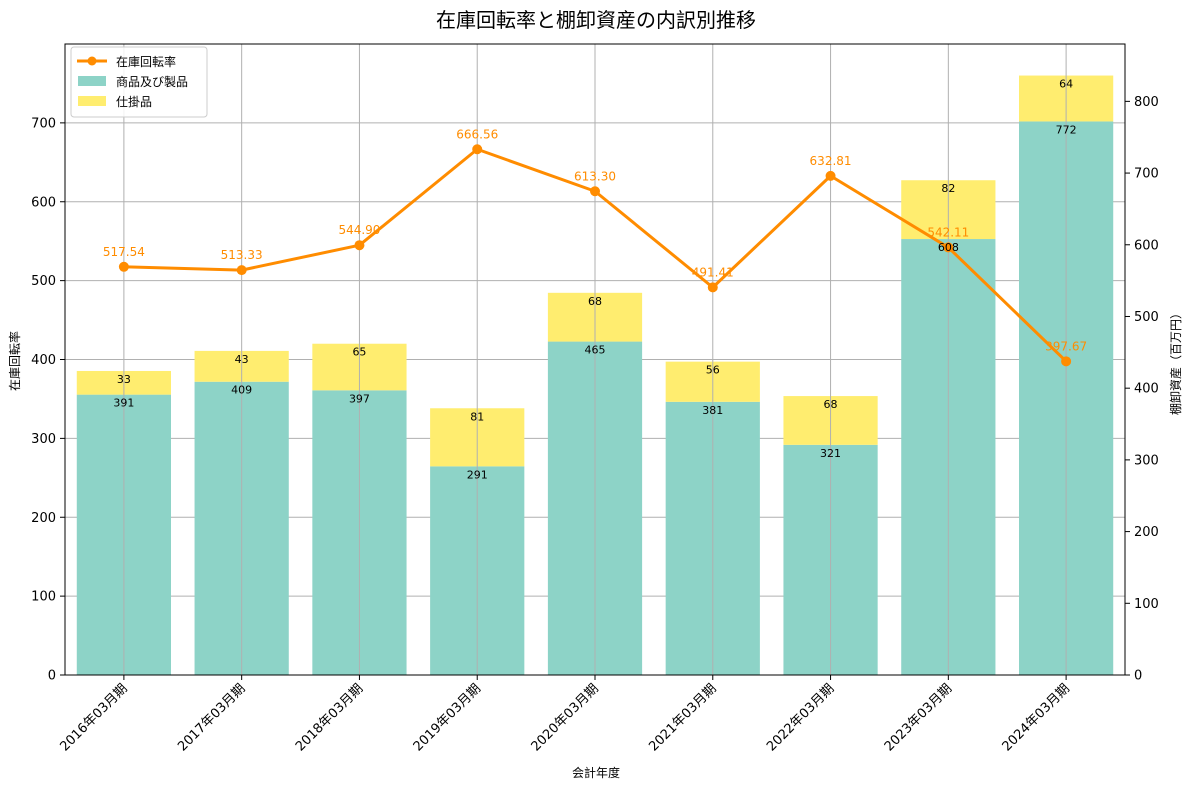 Image resolution: width=1190 pixels, height=793 pixels. Describe the element at coordinates (152, 81) in the screenshot. I see `legend-label-products: 商品及び製品` at that location.